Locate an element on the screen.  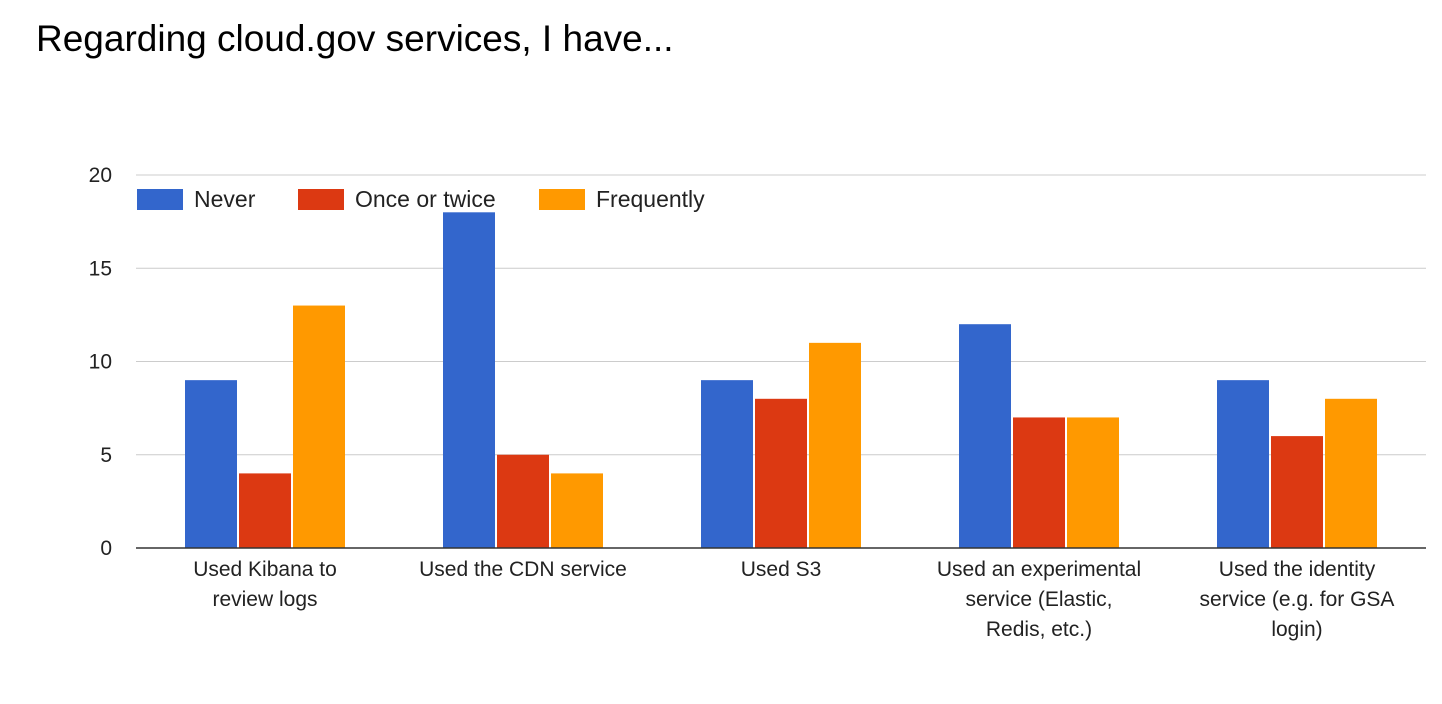
x-category-label: review logs is located at coordinates (264, 599).